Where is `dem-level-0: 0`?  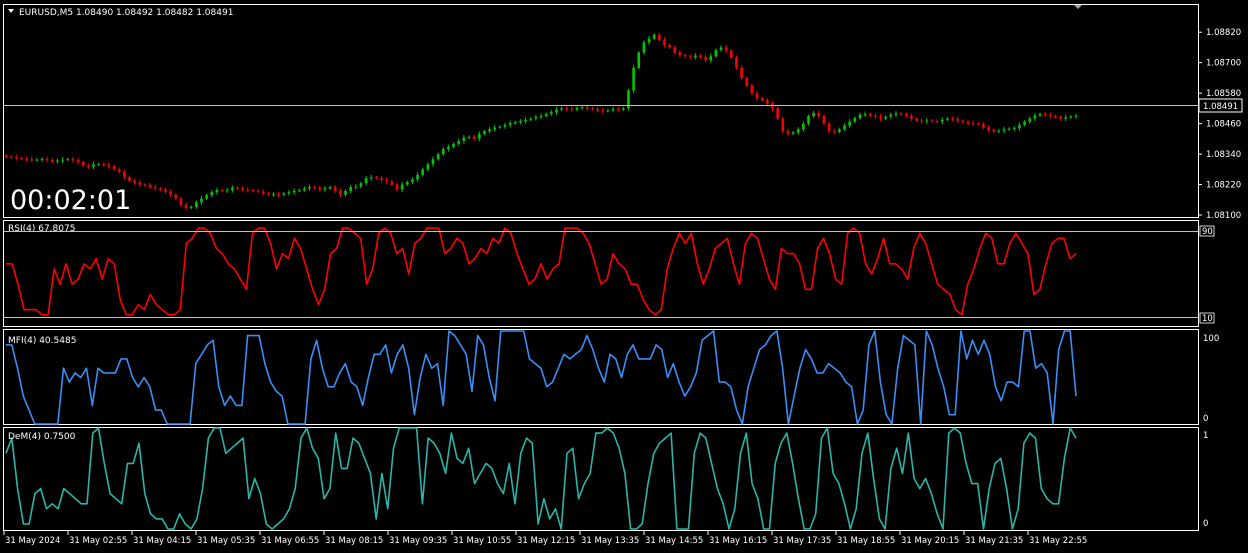
dem-level-0: 0 is located at coordinates (1205, 524).